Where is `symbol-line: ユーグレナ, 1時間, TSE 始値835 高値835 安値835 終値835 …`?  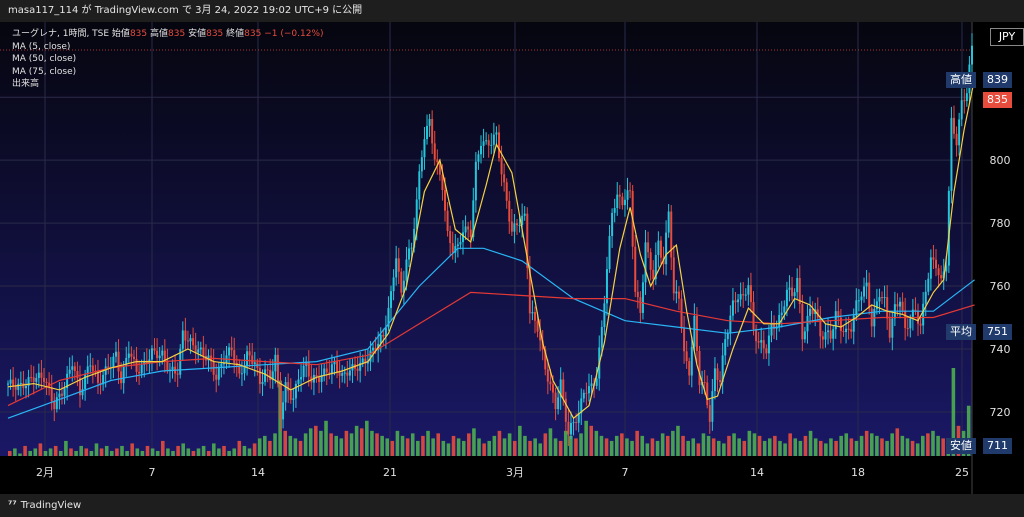
symbol-line: ユーグレナ, 1時間, TSE 始値835 高値835 安値835 終値835 … is located at coordinates (168, 34).